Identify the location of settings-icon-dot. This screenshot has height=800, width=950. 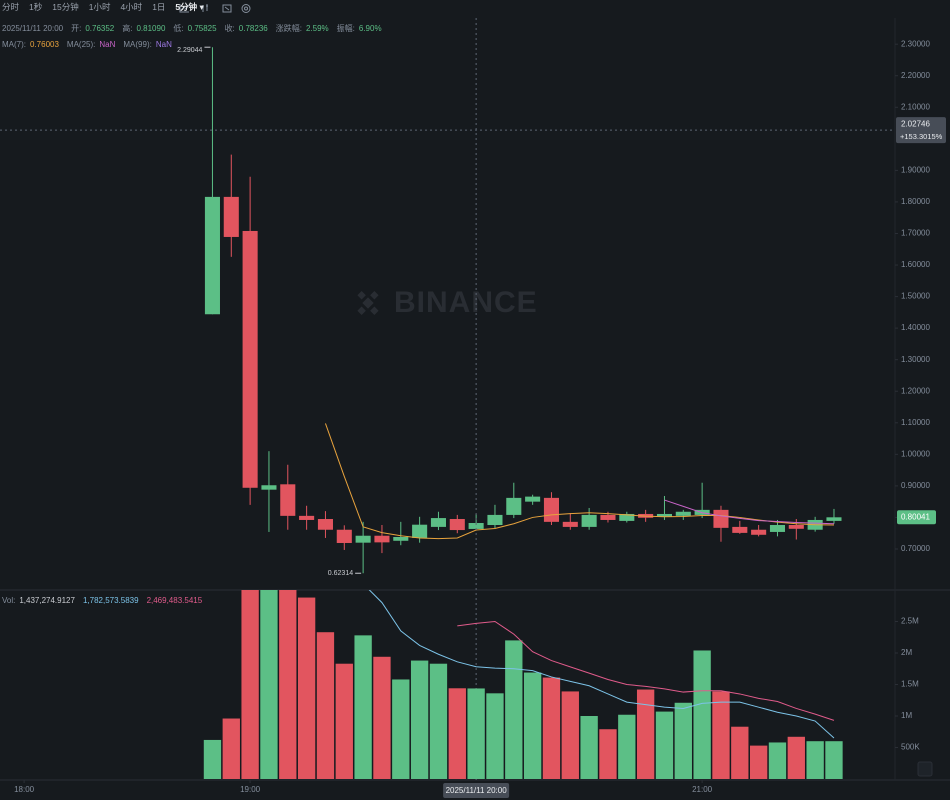
(246, 8).